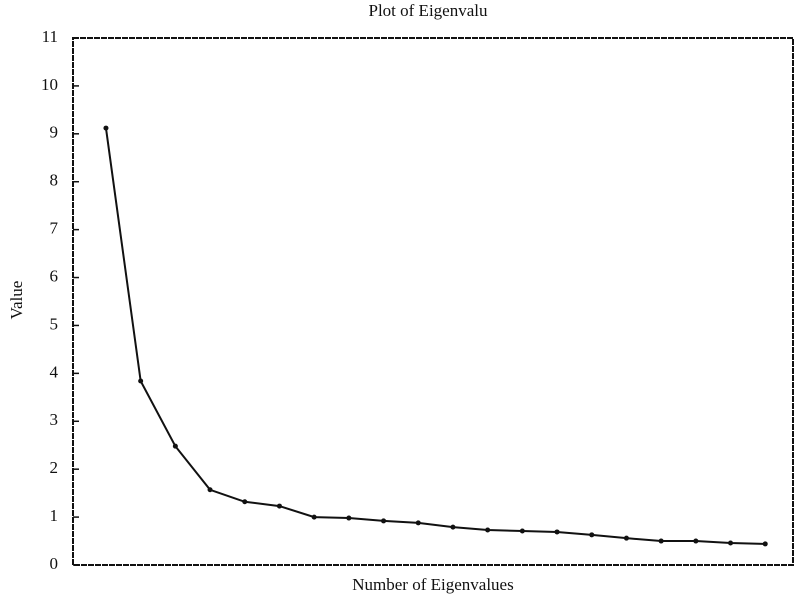 This screenshot has width=796, height=597. What do you see at coordinates (54, 419) in the screenshot?
I see `y-tick-label: 3` at bounding box center [54, 419].